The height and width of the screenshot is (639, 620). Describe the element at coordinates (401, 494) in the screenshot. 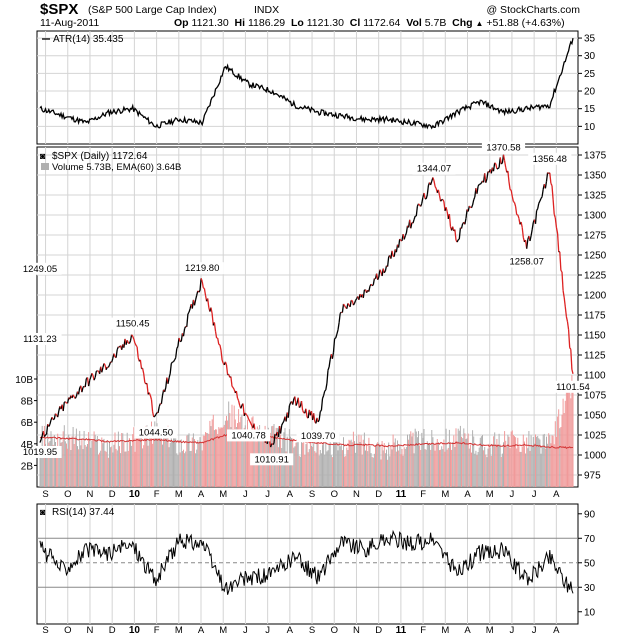

I see `x-axis-label: 11` at that location.